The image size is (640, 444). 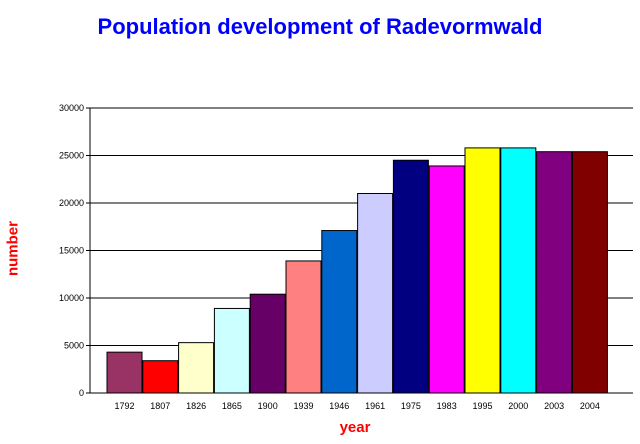 What do you see at coordinates (339, 406) in the screenshot?
I see `x-tick-label: 1946` at bounding box center [339, 406].